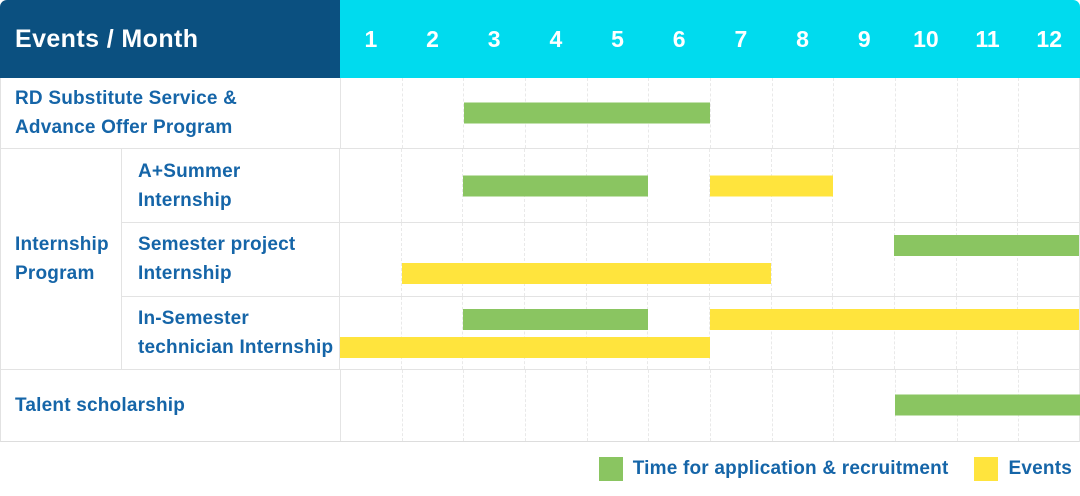 This screenshot has height=496, width=1080. What do you see at coordinates (679, 38) in the screenshot?
I see `month-header-6: 6` at bounding box center [679, 38].